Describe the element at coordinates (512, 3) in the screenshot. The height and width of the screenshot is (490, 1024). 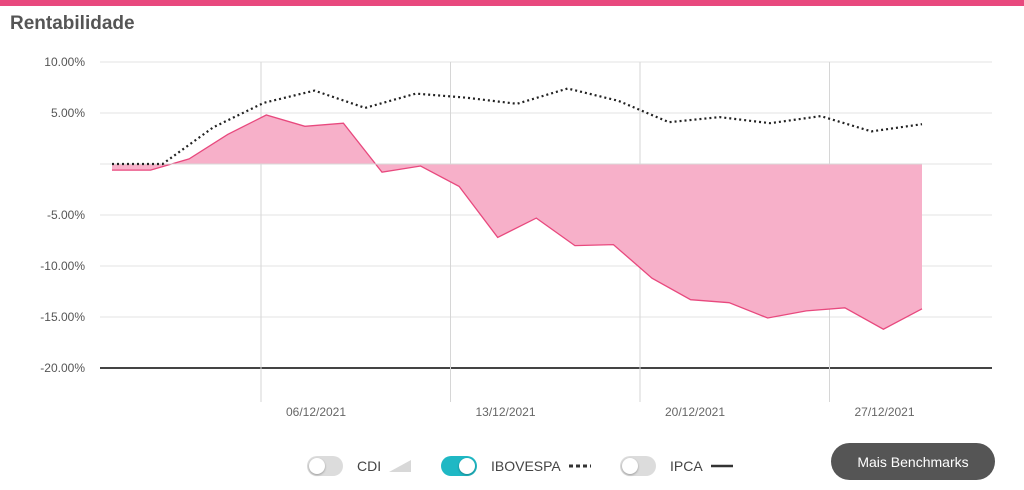
I see `top-accent-bar` at that location.